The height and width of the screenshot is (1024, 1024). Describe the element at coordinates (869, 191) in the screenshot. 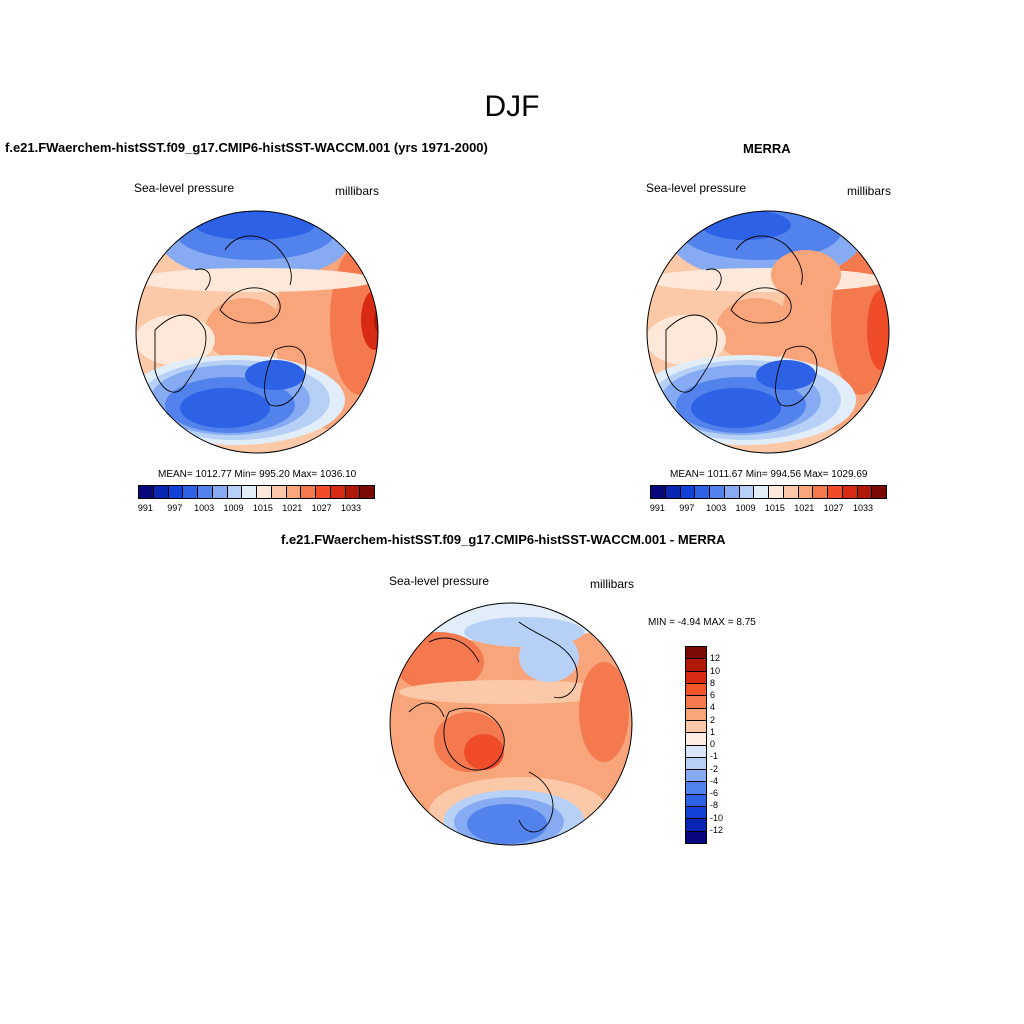

I see `obs-units-label: millibars` at that location.